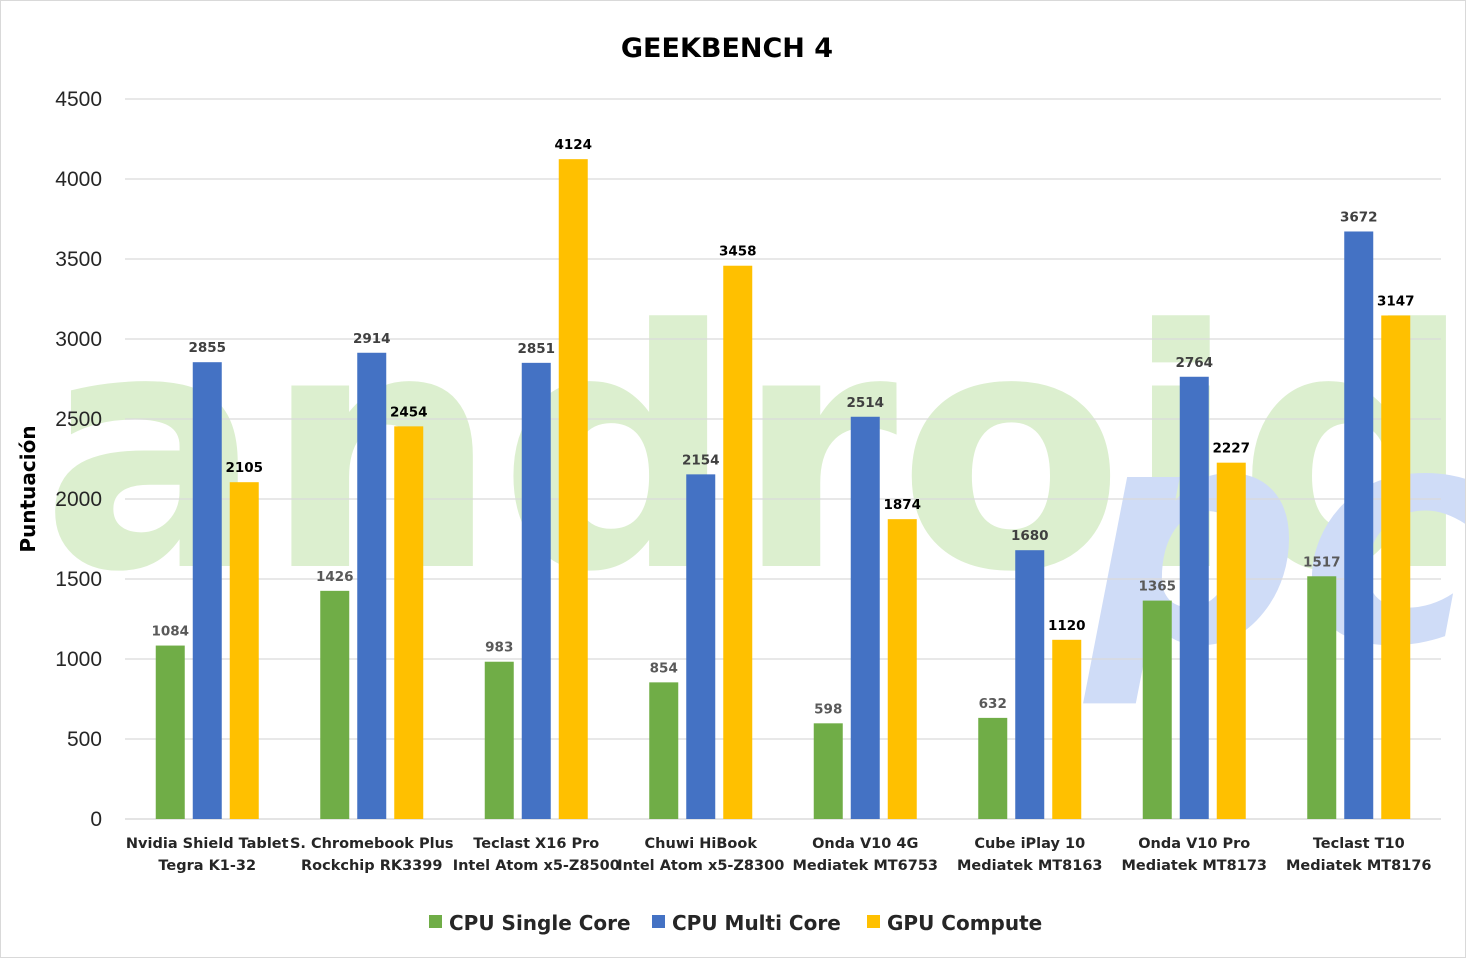 This screenshot has height=958, width=1466. What do you see at coordinates (536, 866) in the screenshot?
I see `category-label: Intel Atom x5-Z8500` at bounding box center [536, 866].